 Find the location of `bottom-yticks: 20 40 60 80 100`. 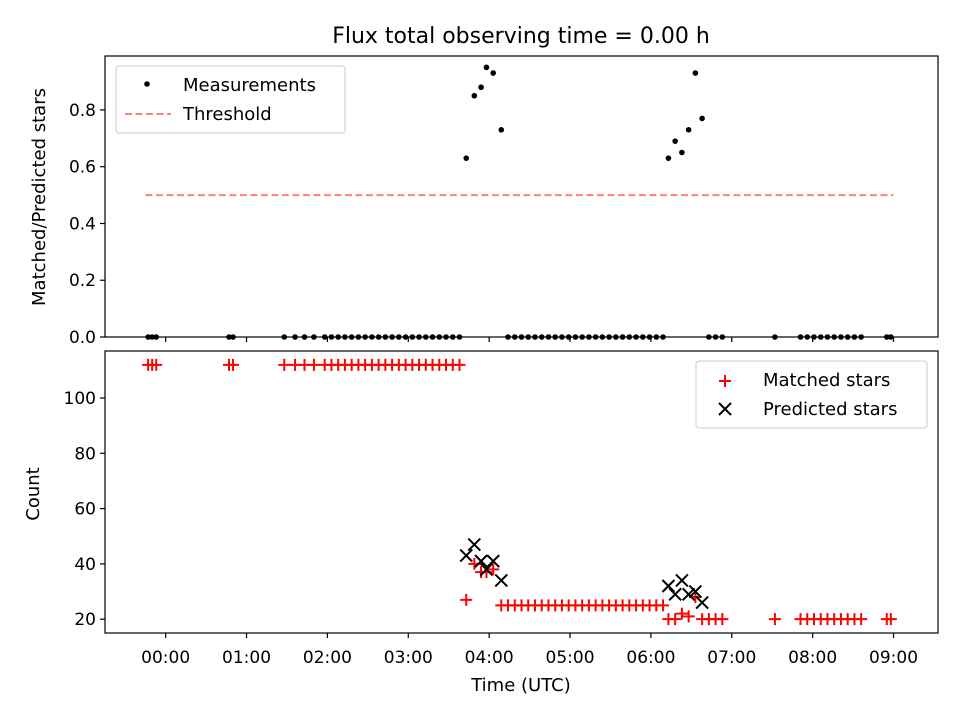

bottom-yticks: 20 40 60 80 100 is located at coordinates (84, 509).